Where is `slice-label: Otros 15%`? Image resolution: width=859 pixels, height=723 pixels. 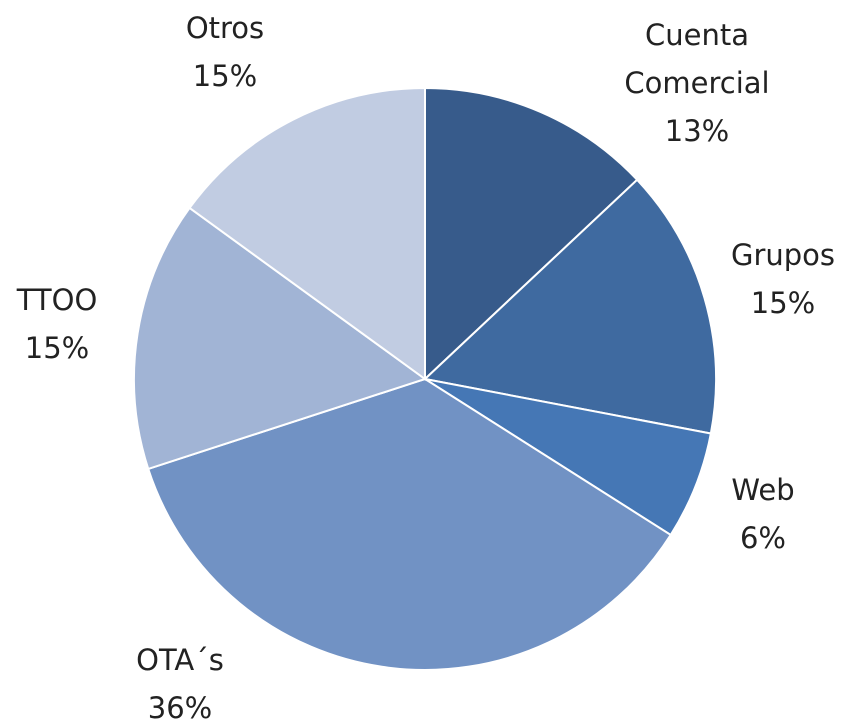 slice-label: Otros 15% is located at coordinates (225, 52).